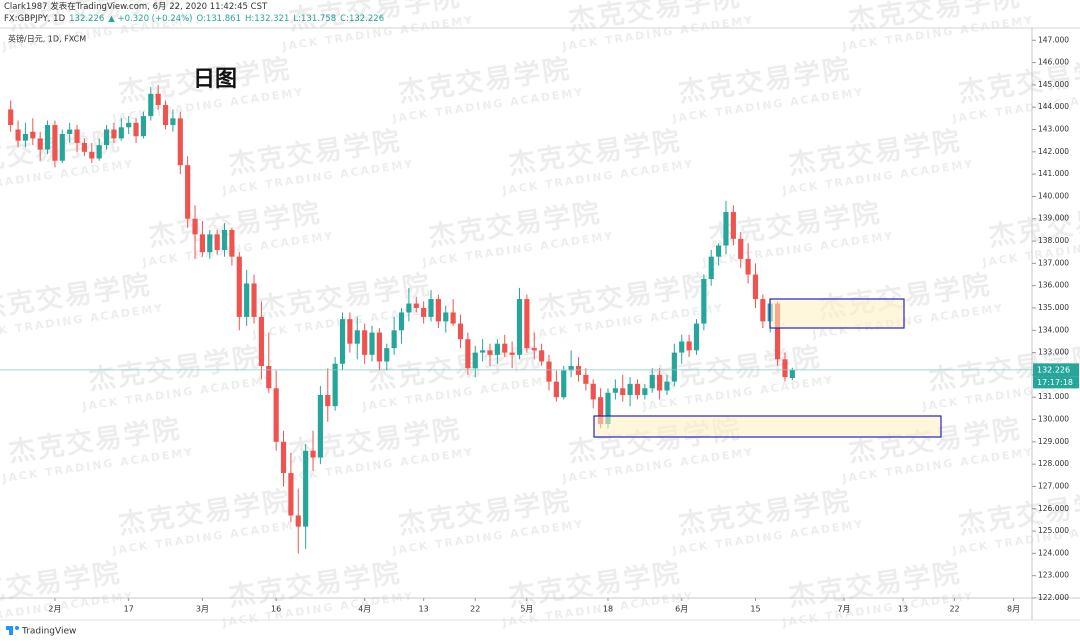  I want to click on annotation: 日图, so click(215, 79).